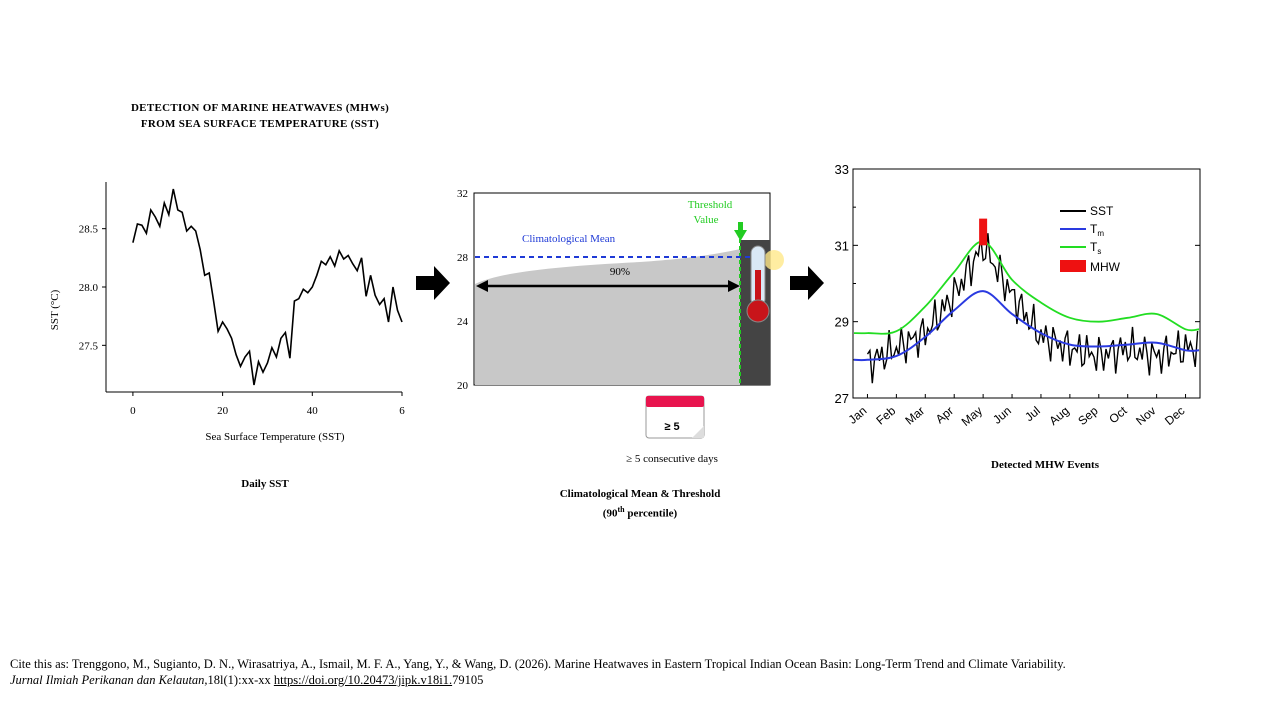 Image resolution: width=1280 pixels, height=720 pixels. What do you see at coordinates (1073, 266) in the screenshot?
I see `legend-mhw-swatch` at bounding box center [1073, 266].